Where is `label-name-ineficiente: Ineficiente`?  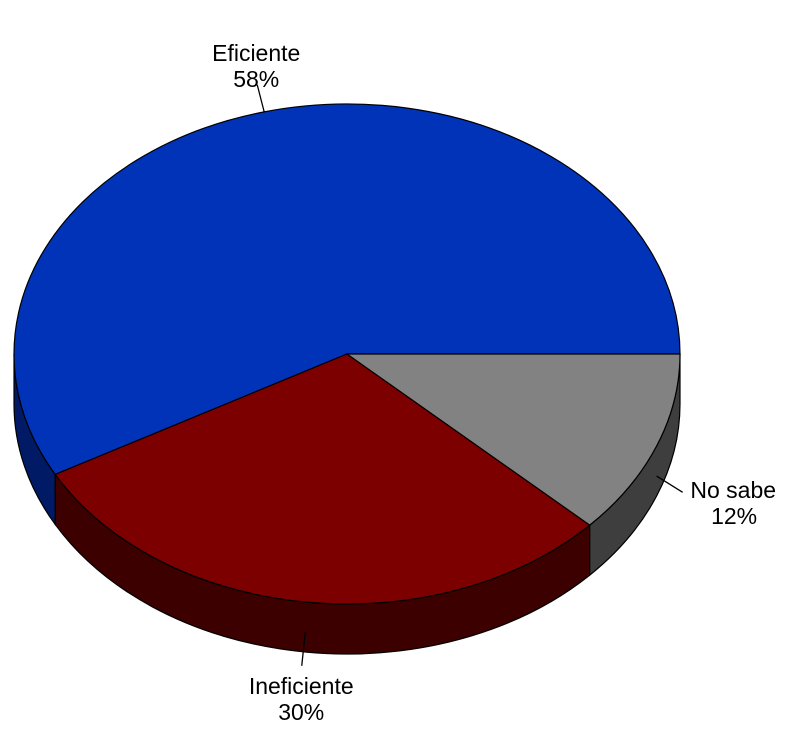 label-name-ineficiente: Ineficiente is located at coordinates (301, 686).